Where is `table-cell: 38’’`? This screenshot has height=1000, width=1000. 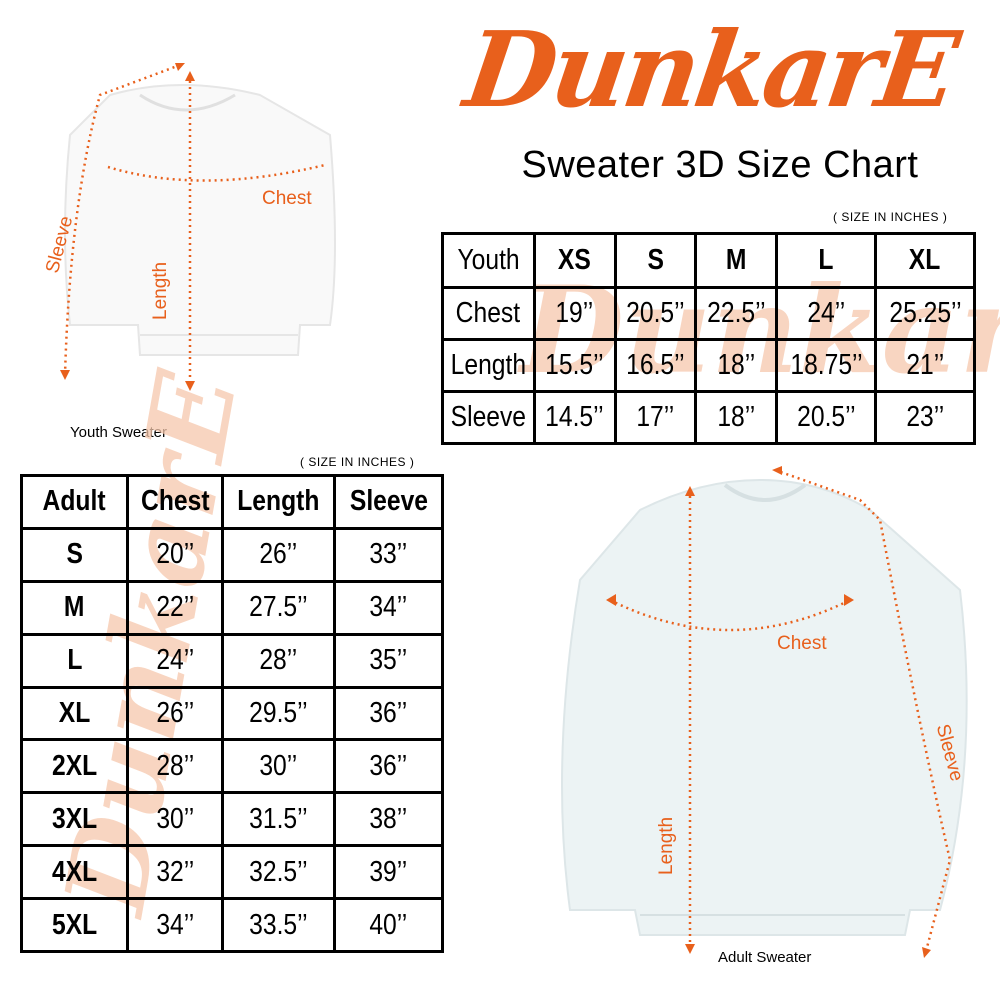
table-cell: 38’’ is located at coordinates (388, 819).